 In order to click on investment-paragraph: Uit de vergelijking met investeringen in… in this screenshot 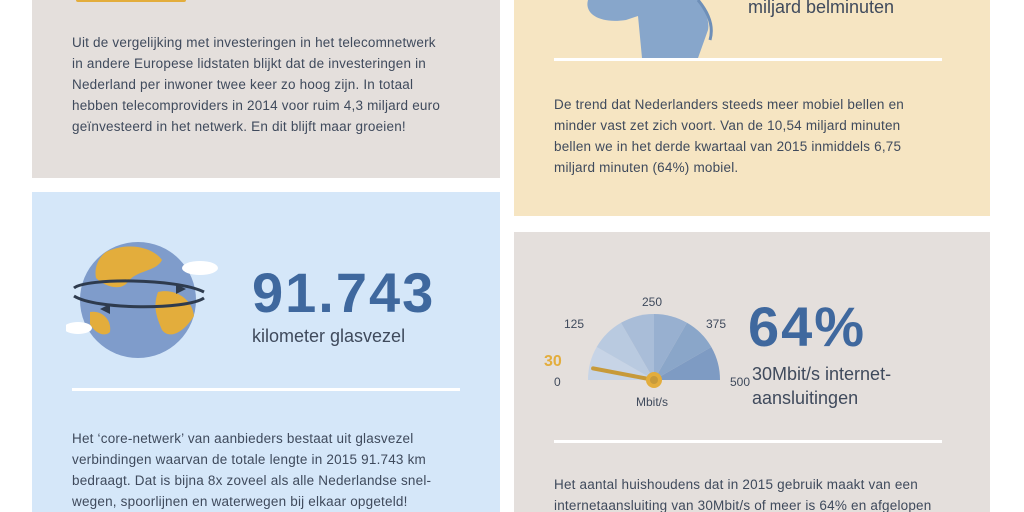, I will do `click(256, 84)`.